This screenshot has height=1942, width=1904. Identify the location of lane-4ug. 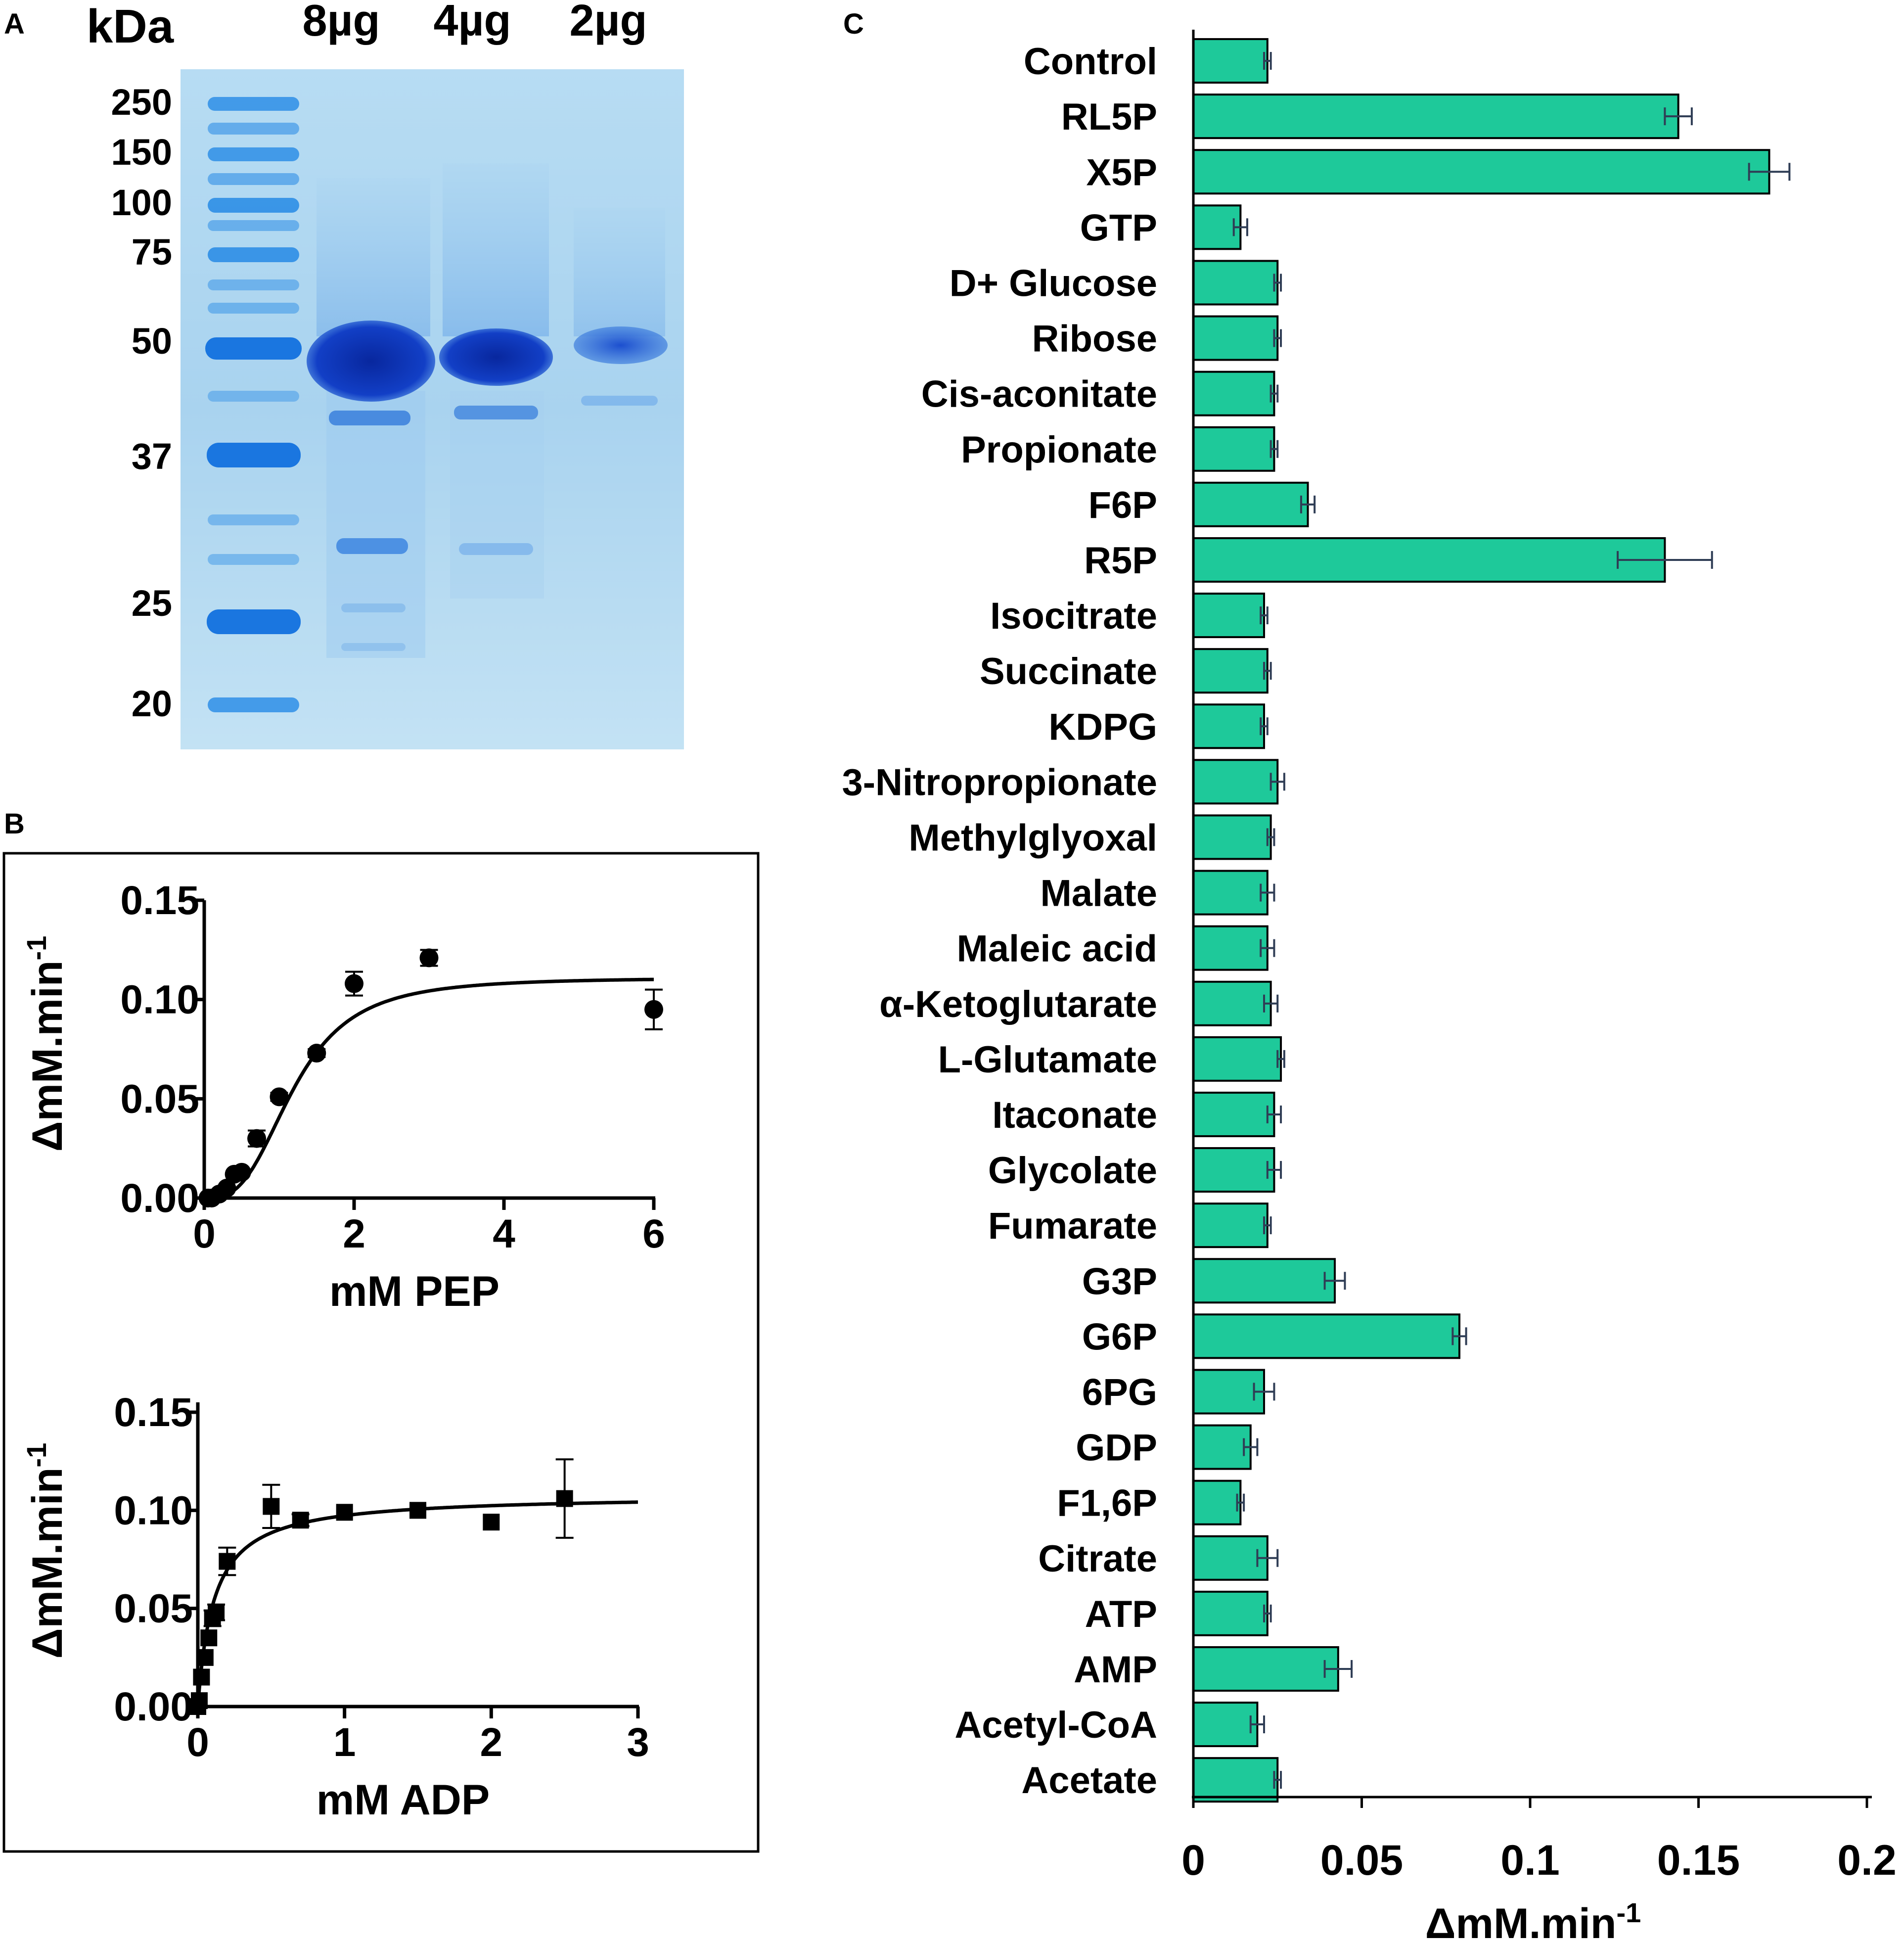
(496, 381).